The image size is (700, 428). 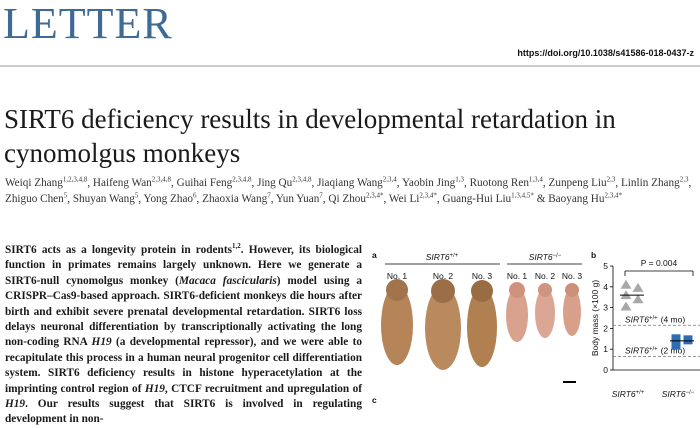 What do you see at coordinates (297, 198) in the screenshot?
I see `author-name: Yun Yuan` at bounding box center [297, 198].